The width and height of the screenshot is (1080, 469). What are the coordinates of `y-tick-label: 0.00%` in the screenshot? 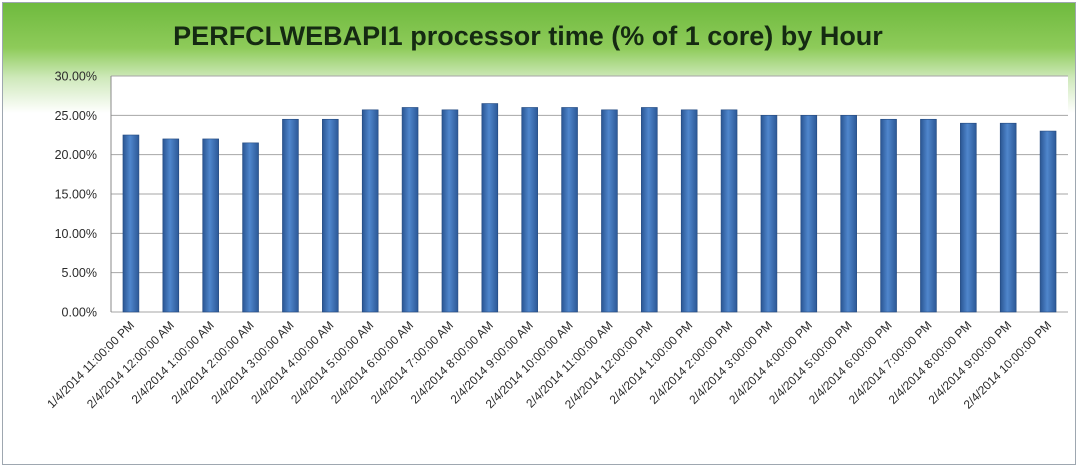 It's located at (79, 313).